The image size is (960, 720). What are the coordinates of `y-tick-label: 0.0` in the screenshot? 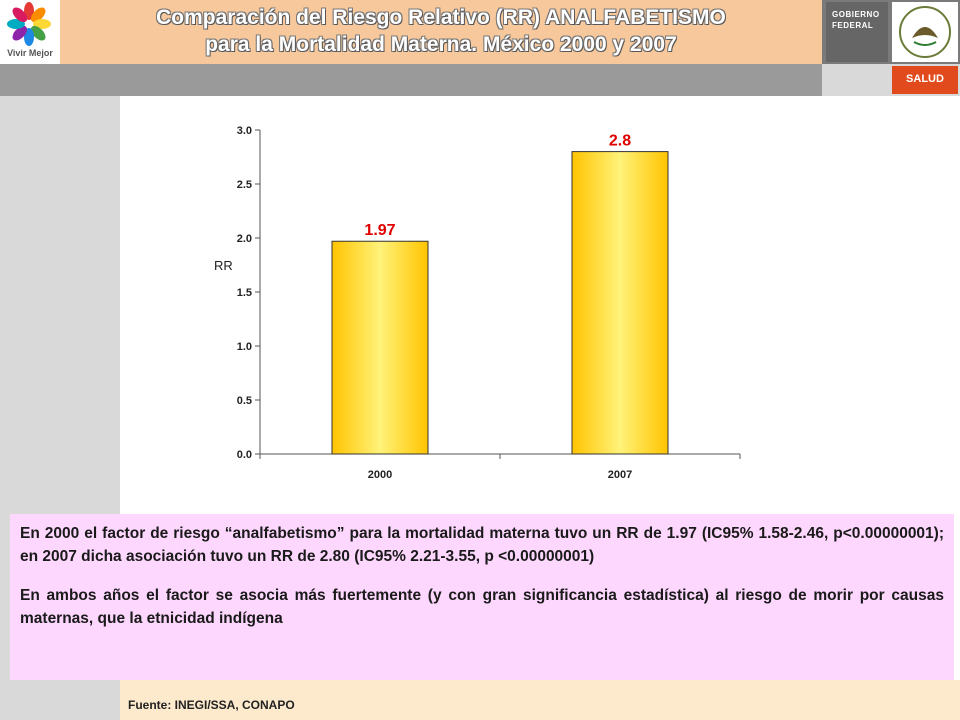 It's located at (244, 455).